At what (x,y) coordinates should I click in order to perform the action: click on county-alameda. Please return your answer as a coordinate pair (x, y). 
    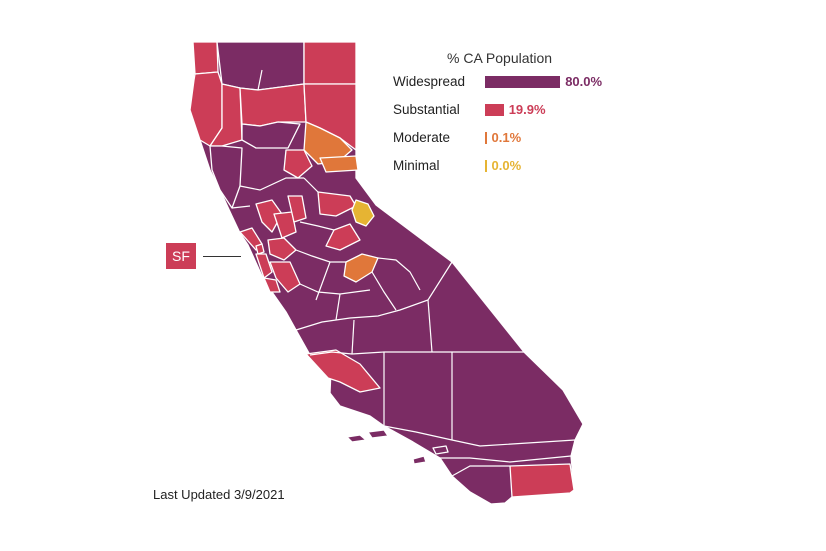
    Looking at the image, I should click on (282, 249).